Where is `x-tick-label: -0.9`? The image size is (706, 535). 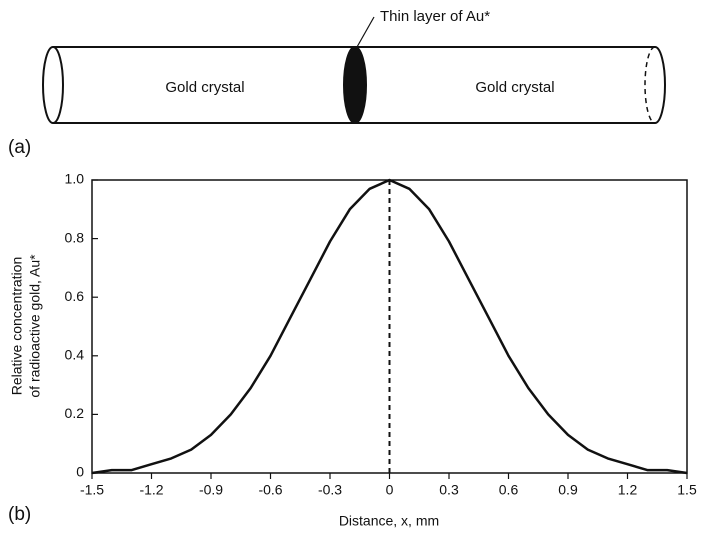
x-tick-label: -0.9 is located at coordinates (211, 490).